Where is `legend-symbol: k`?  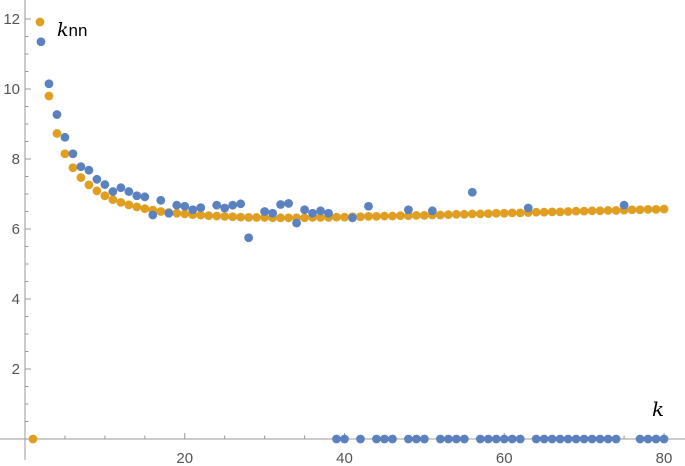 legend-symbol: k is located at coordinates (63, 30).